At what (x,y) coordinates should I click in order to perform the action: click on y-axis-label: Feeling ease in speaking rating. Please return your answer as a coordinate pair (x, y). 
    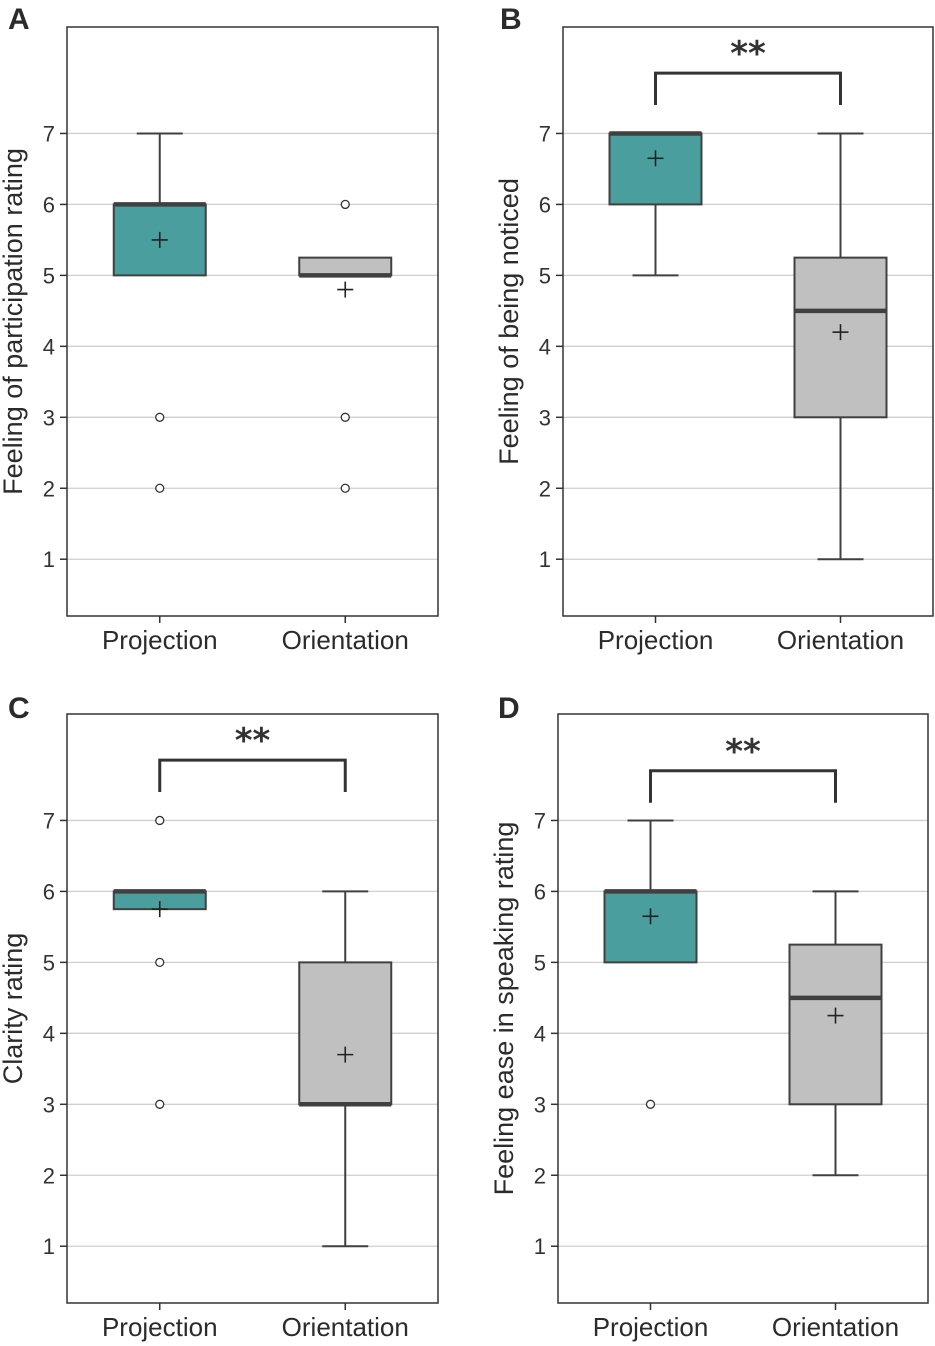
    Looking at the image, I should click on (504, 1009).